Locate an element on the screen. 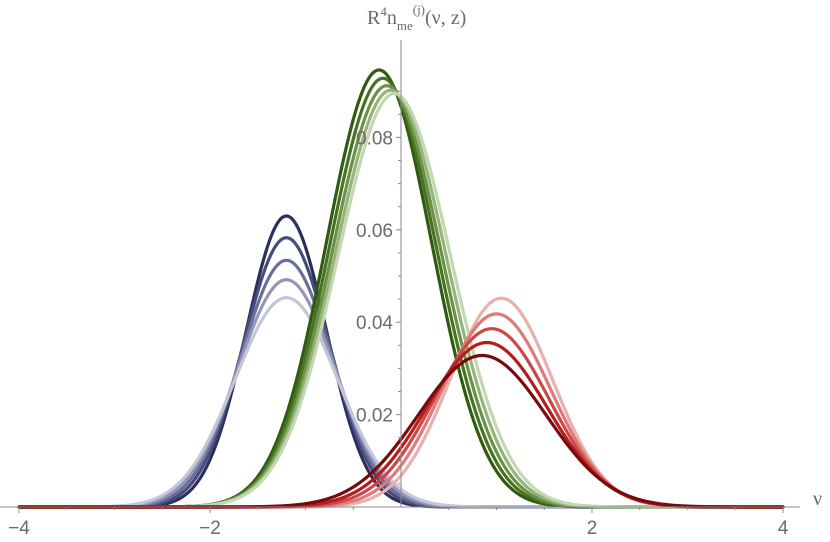 This screenshot has height=542, width=830. x-tick-label: −4 is located at coordinates (19, 528).